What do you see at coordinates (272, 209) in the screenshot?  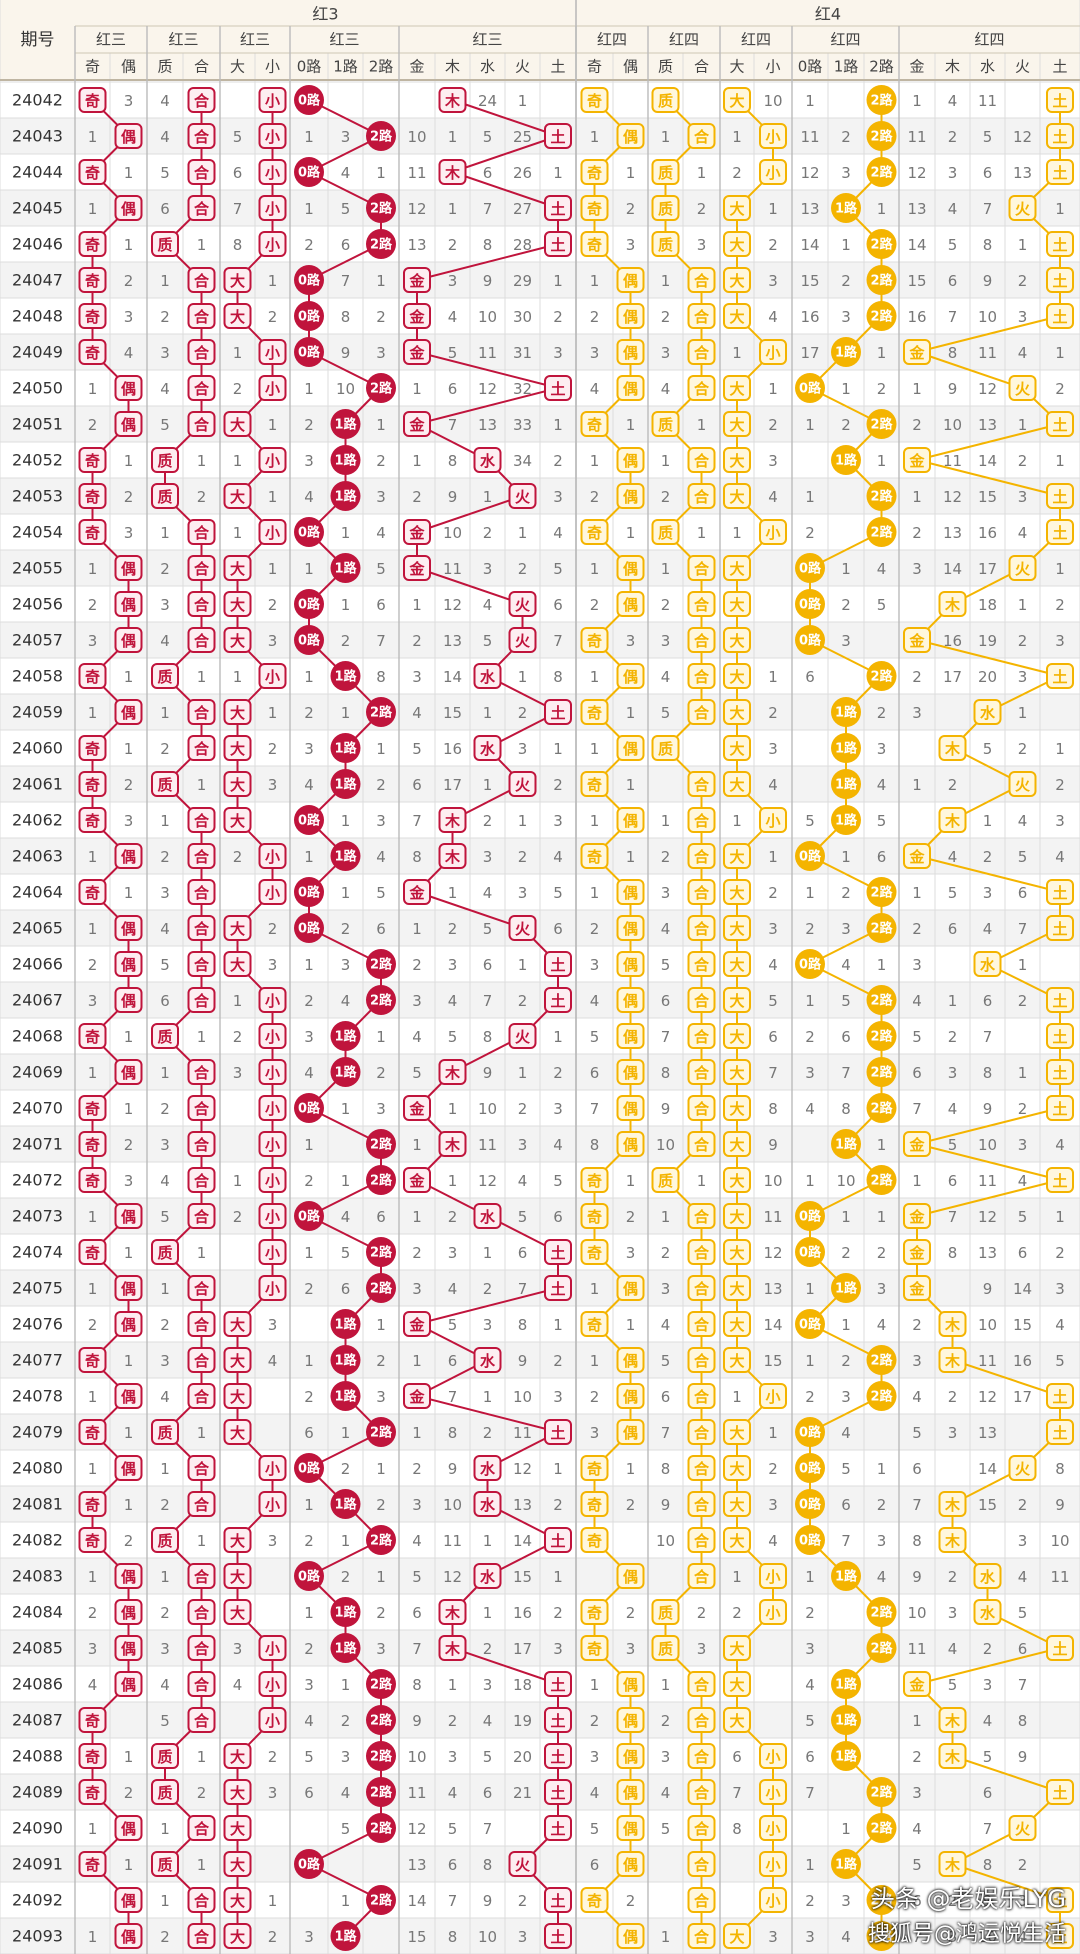 I see `hit-label: 小` at bounding box center [272, 209].